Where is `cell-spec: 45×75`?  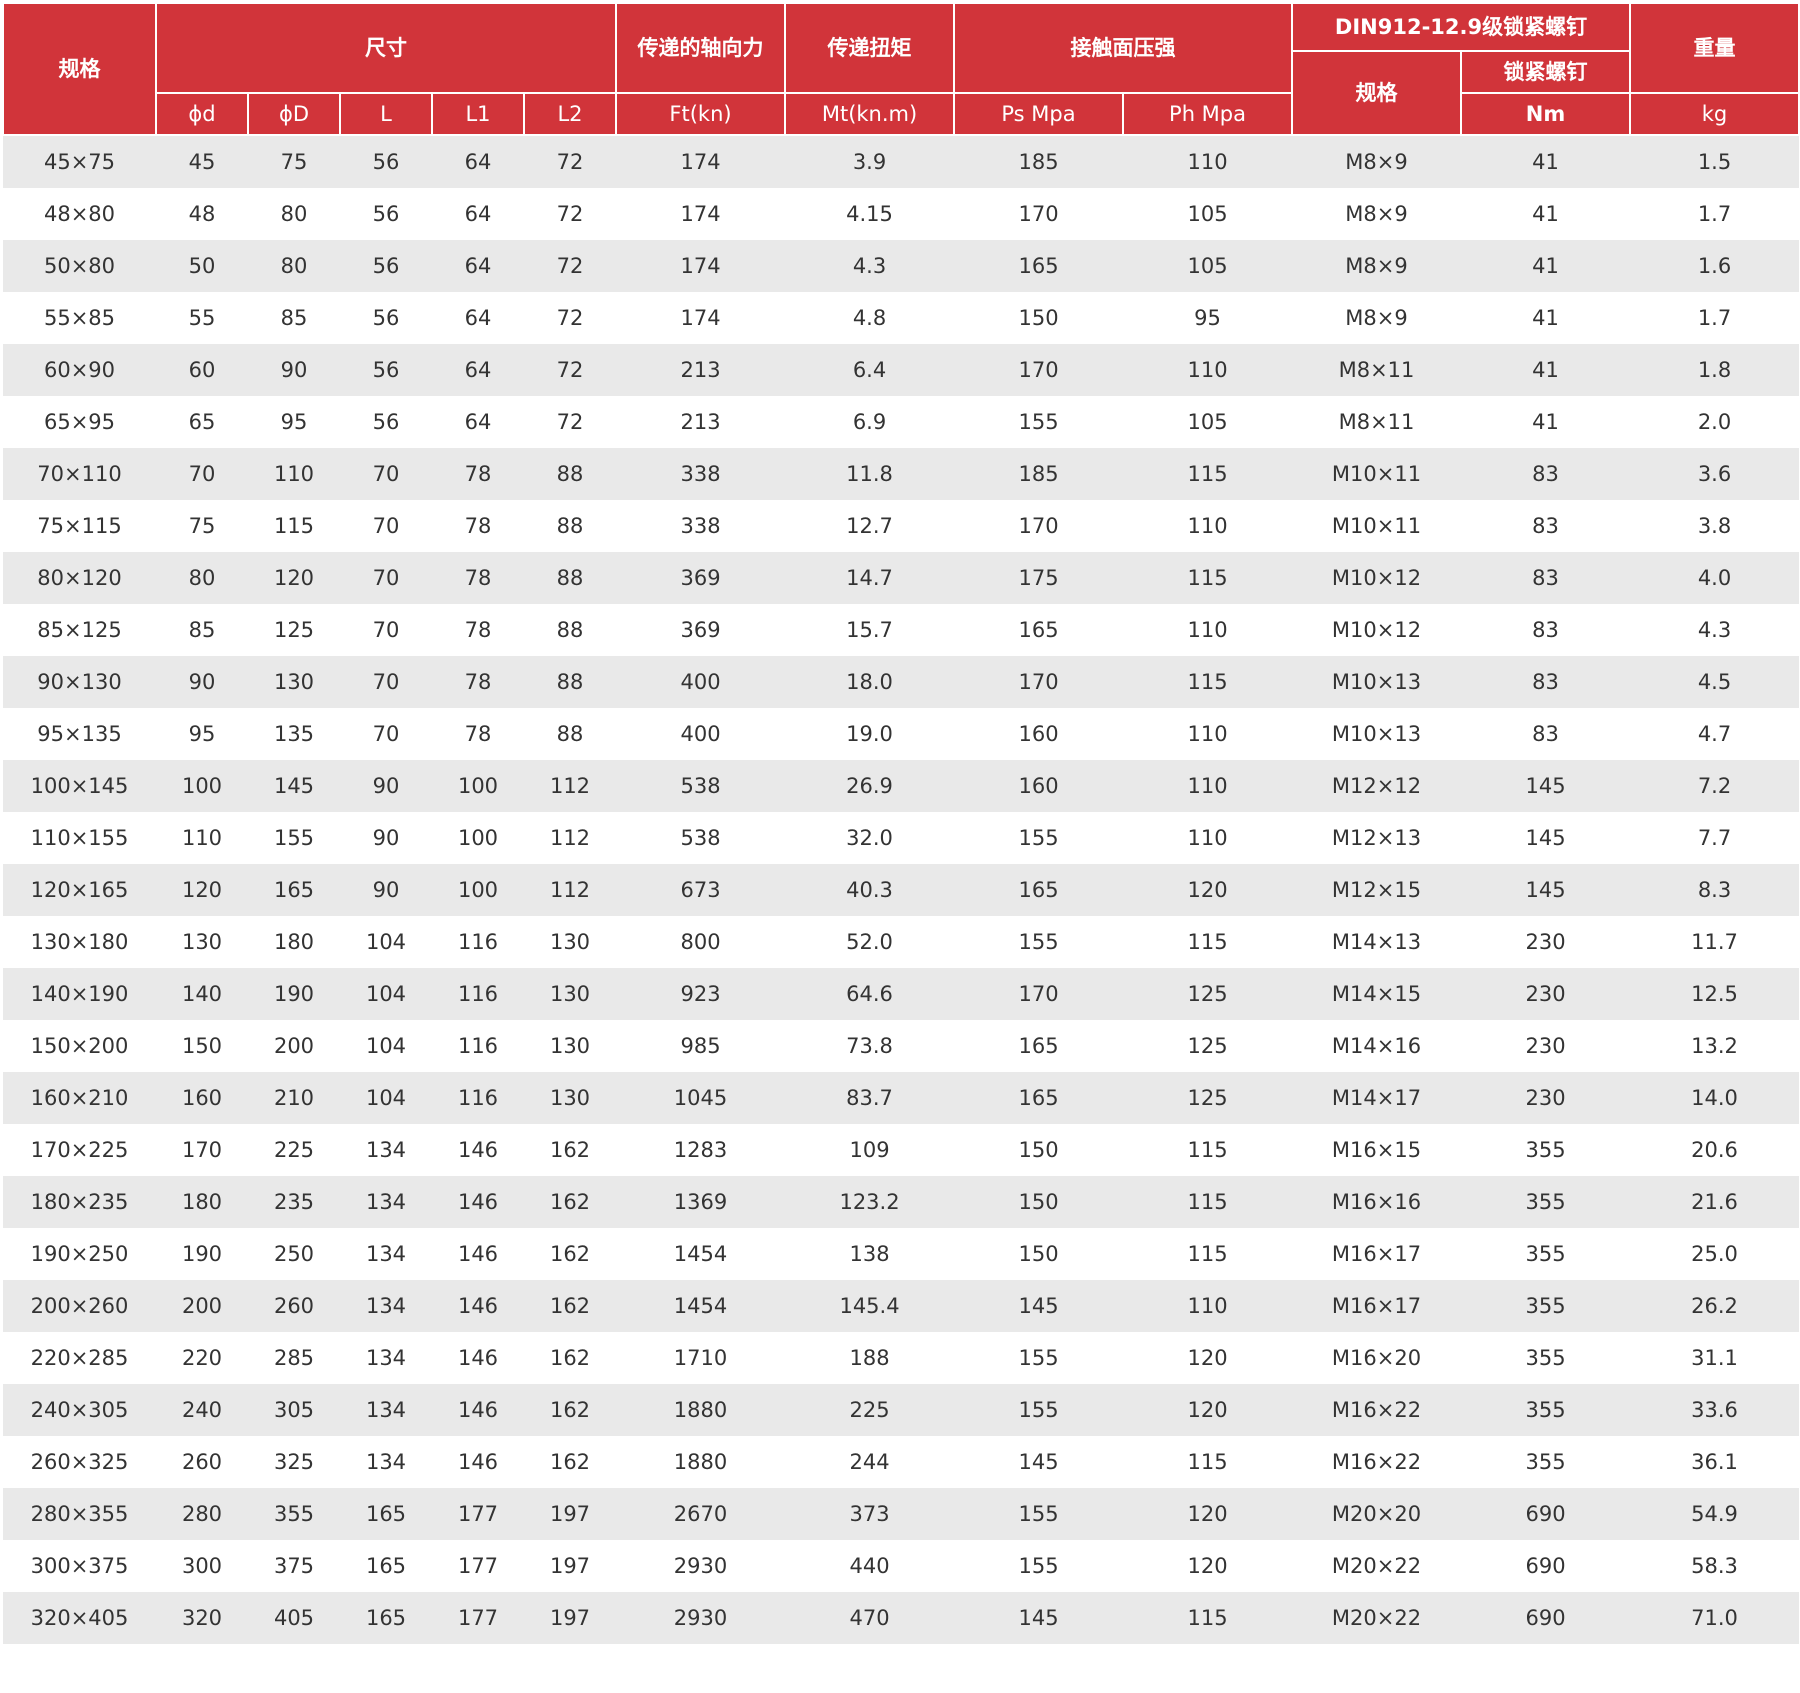 cell-spec: 45×75 is located at coordinates (79, 161).